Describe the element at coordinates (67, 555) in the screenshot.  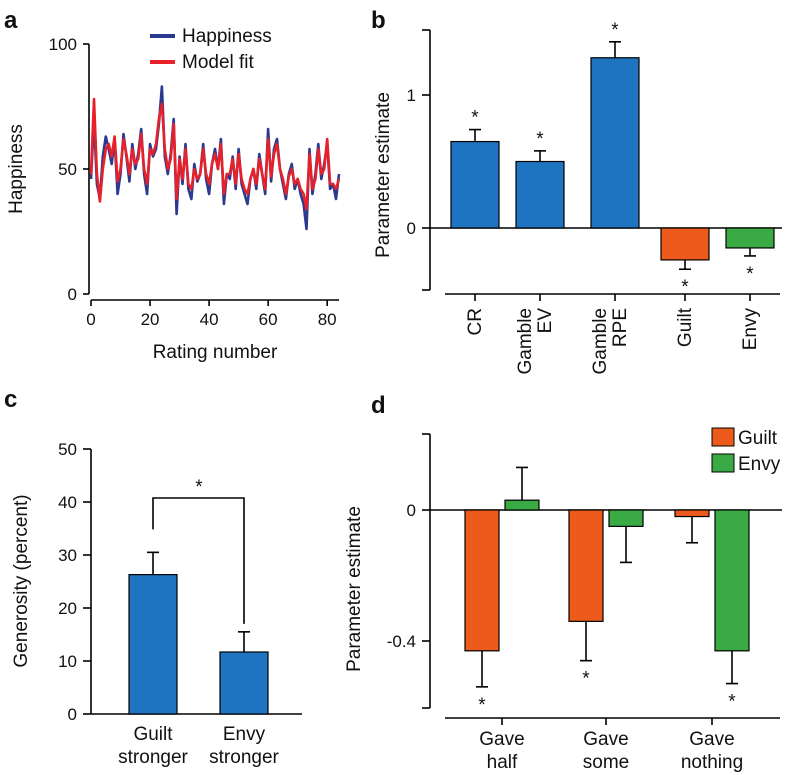
I see `c-y-tick-label: 30` at that location.